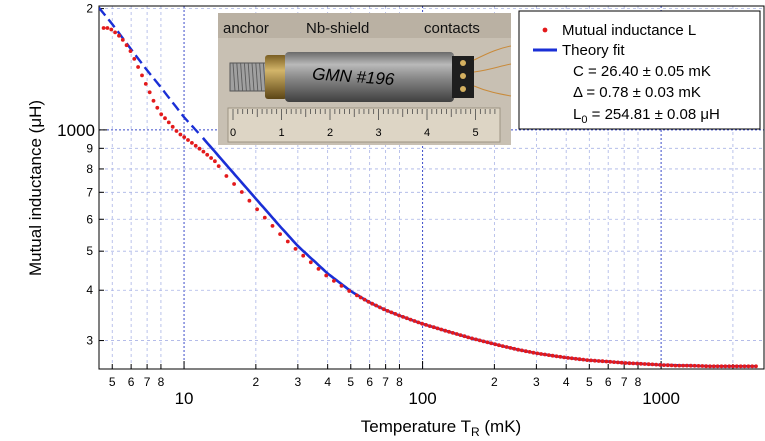  I want to click on photo-shadow, so click(364, 25).